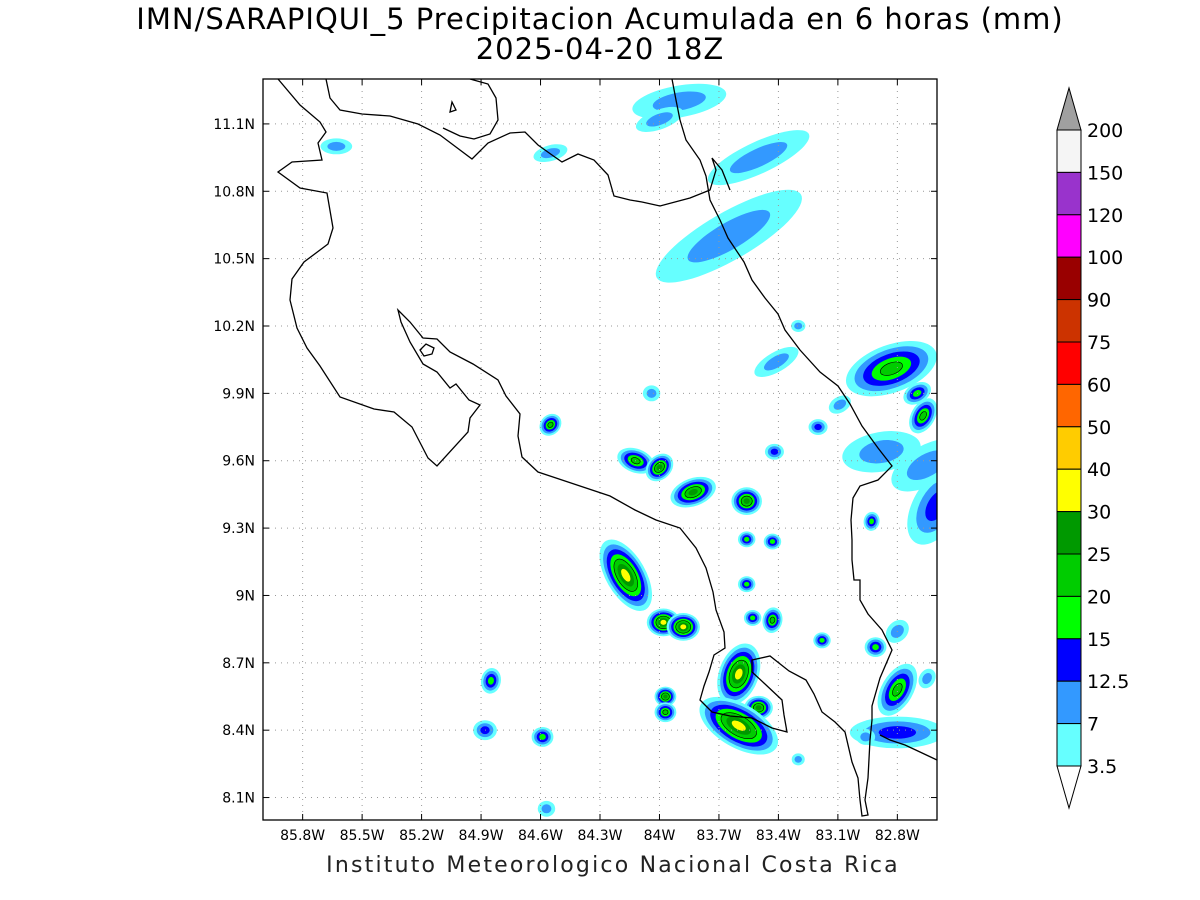 The image size is (1200, 900). I want to click on colorbar-label: 3.5, so click(1102, 767).